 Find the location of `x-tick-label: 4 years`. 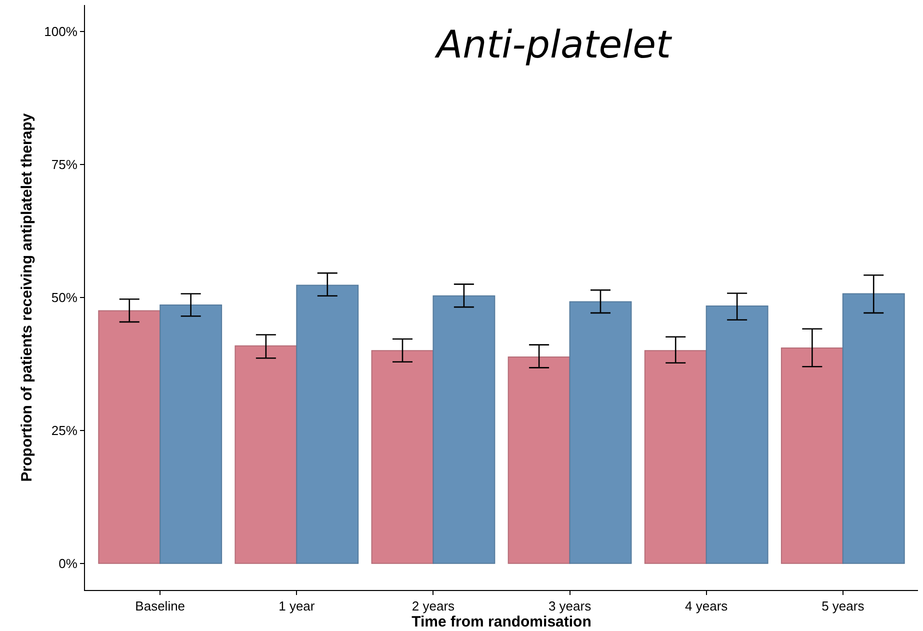

x-tick-label: 4 years is located at coordinates (706, 606).